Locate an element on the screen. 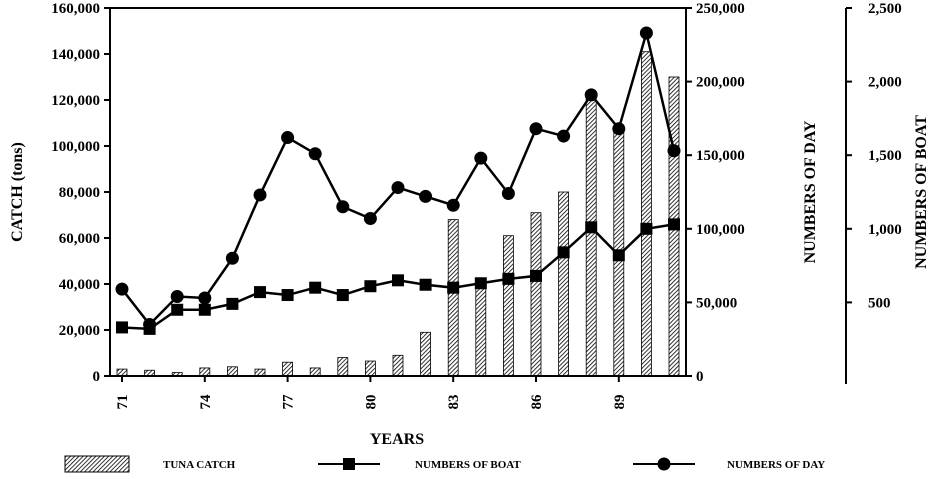 The height and width of the screenshot is (479, 941). legend-catch-swatch is located at coordinates (97, 464).